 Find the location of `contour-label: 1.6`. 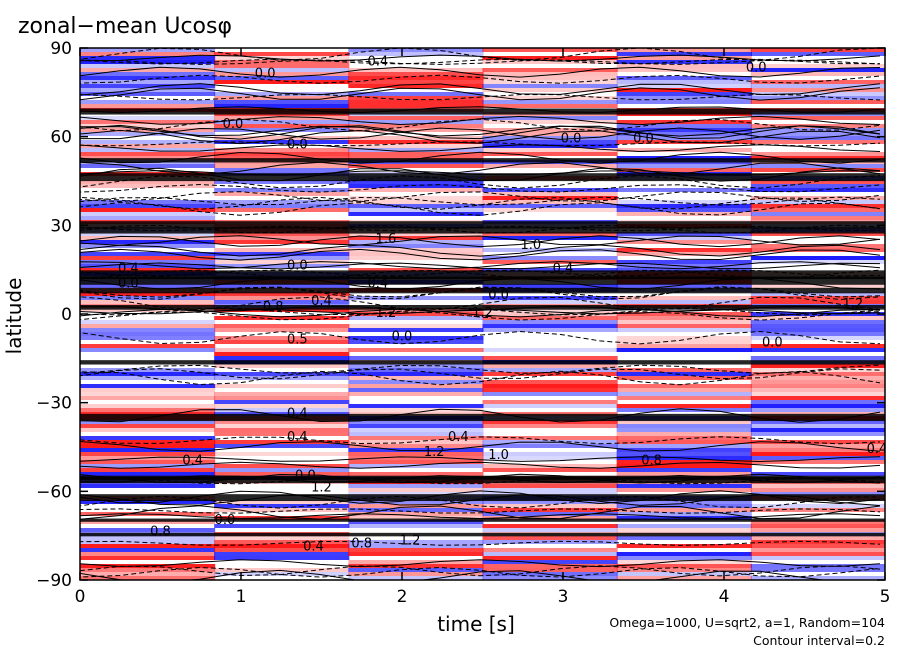

contour-label: 1.6 is located at coordinates (386, 239).